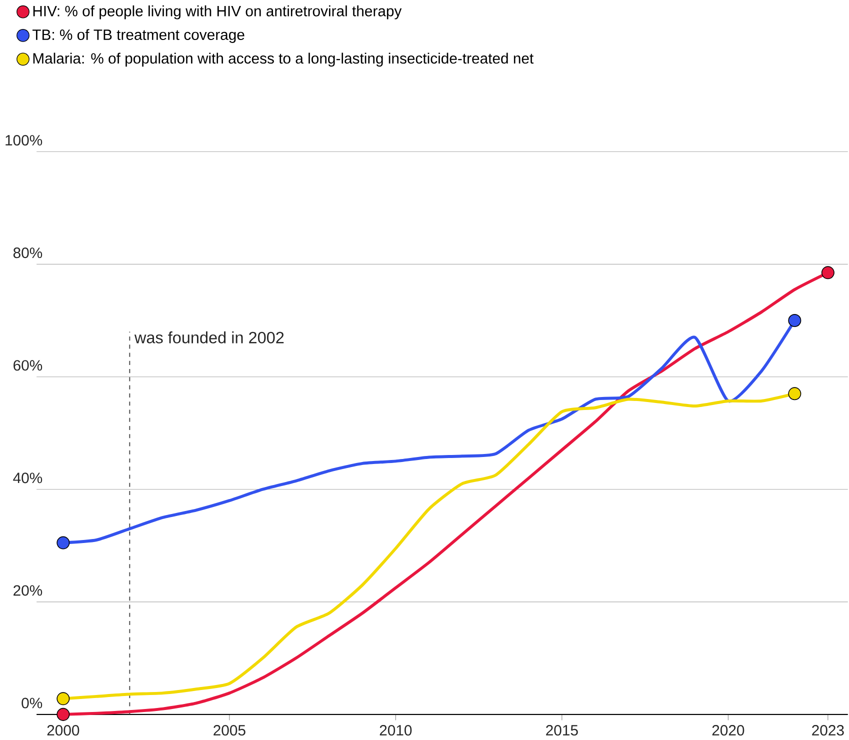 The image size is (849, 740). Describe the element at coordinates (63, 730) in the screenshot. I see `x-tick-label: 2000` at that location.